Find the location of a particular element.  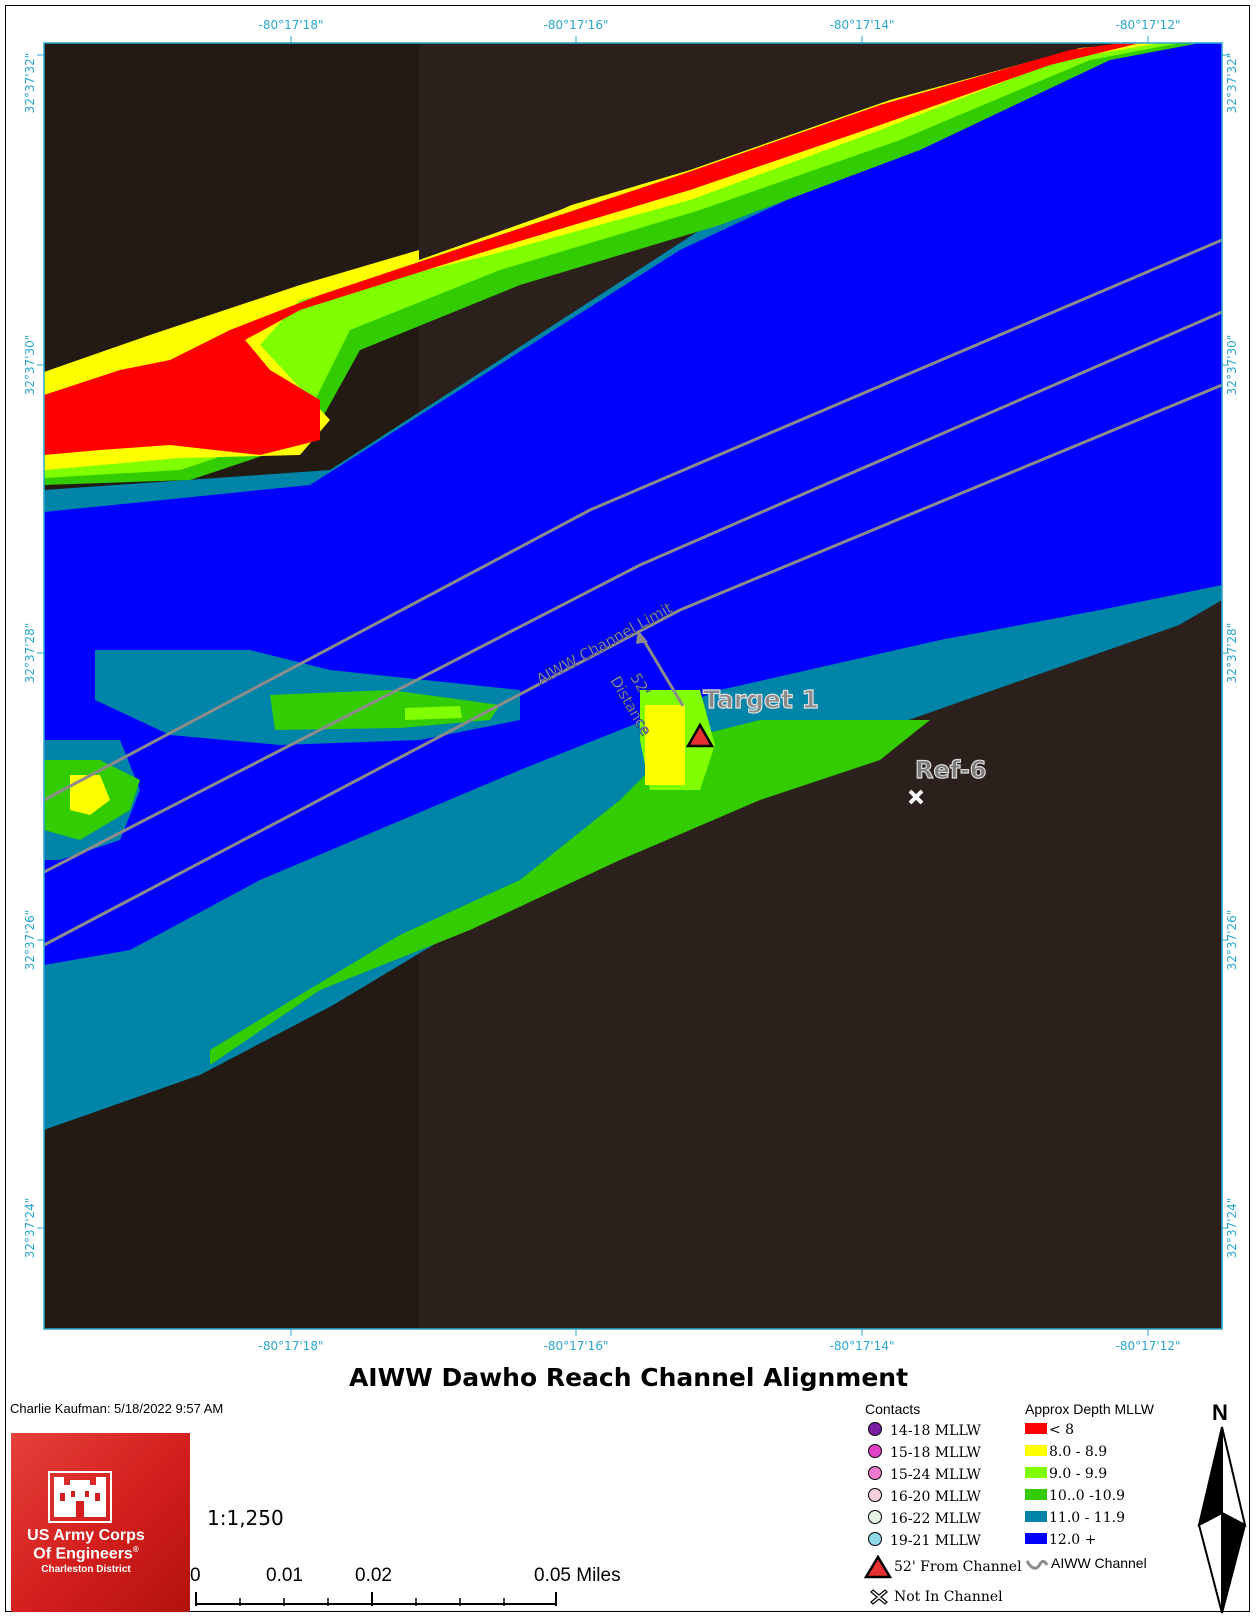

triangle-icon is located at coordinates (878, 1566).